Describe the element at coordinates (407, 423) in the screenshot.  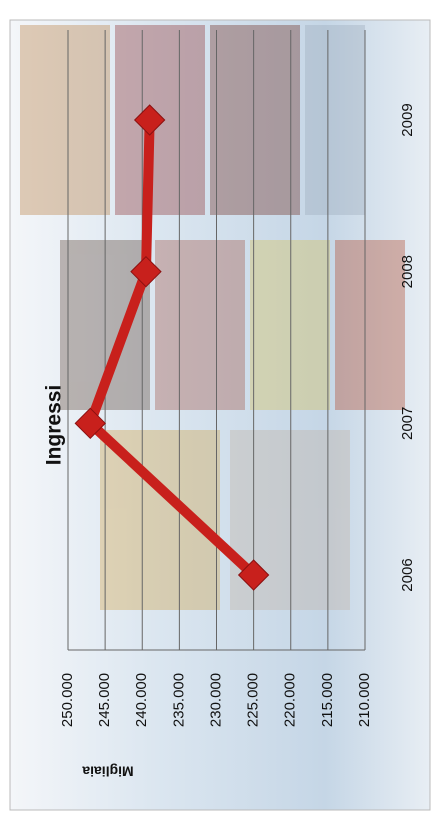
I see `x-tick-label: 2007` at that location.